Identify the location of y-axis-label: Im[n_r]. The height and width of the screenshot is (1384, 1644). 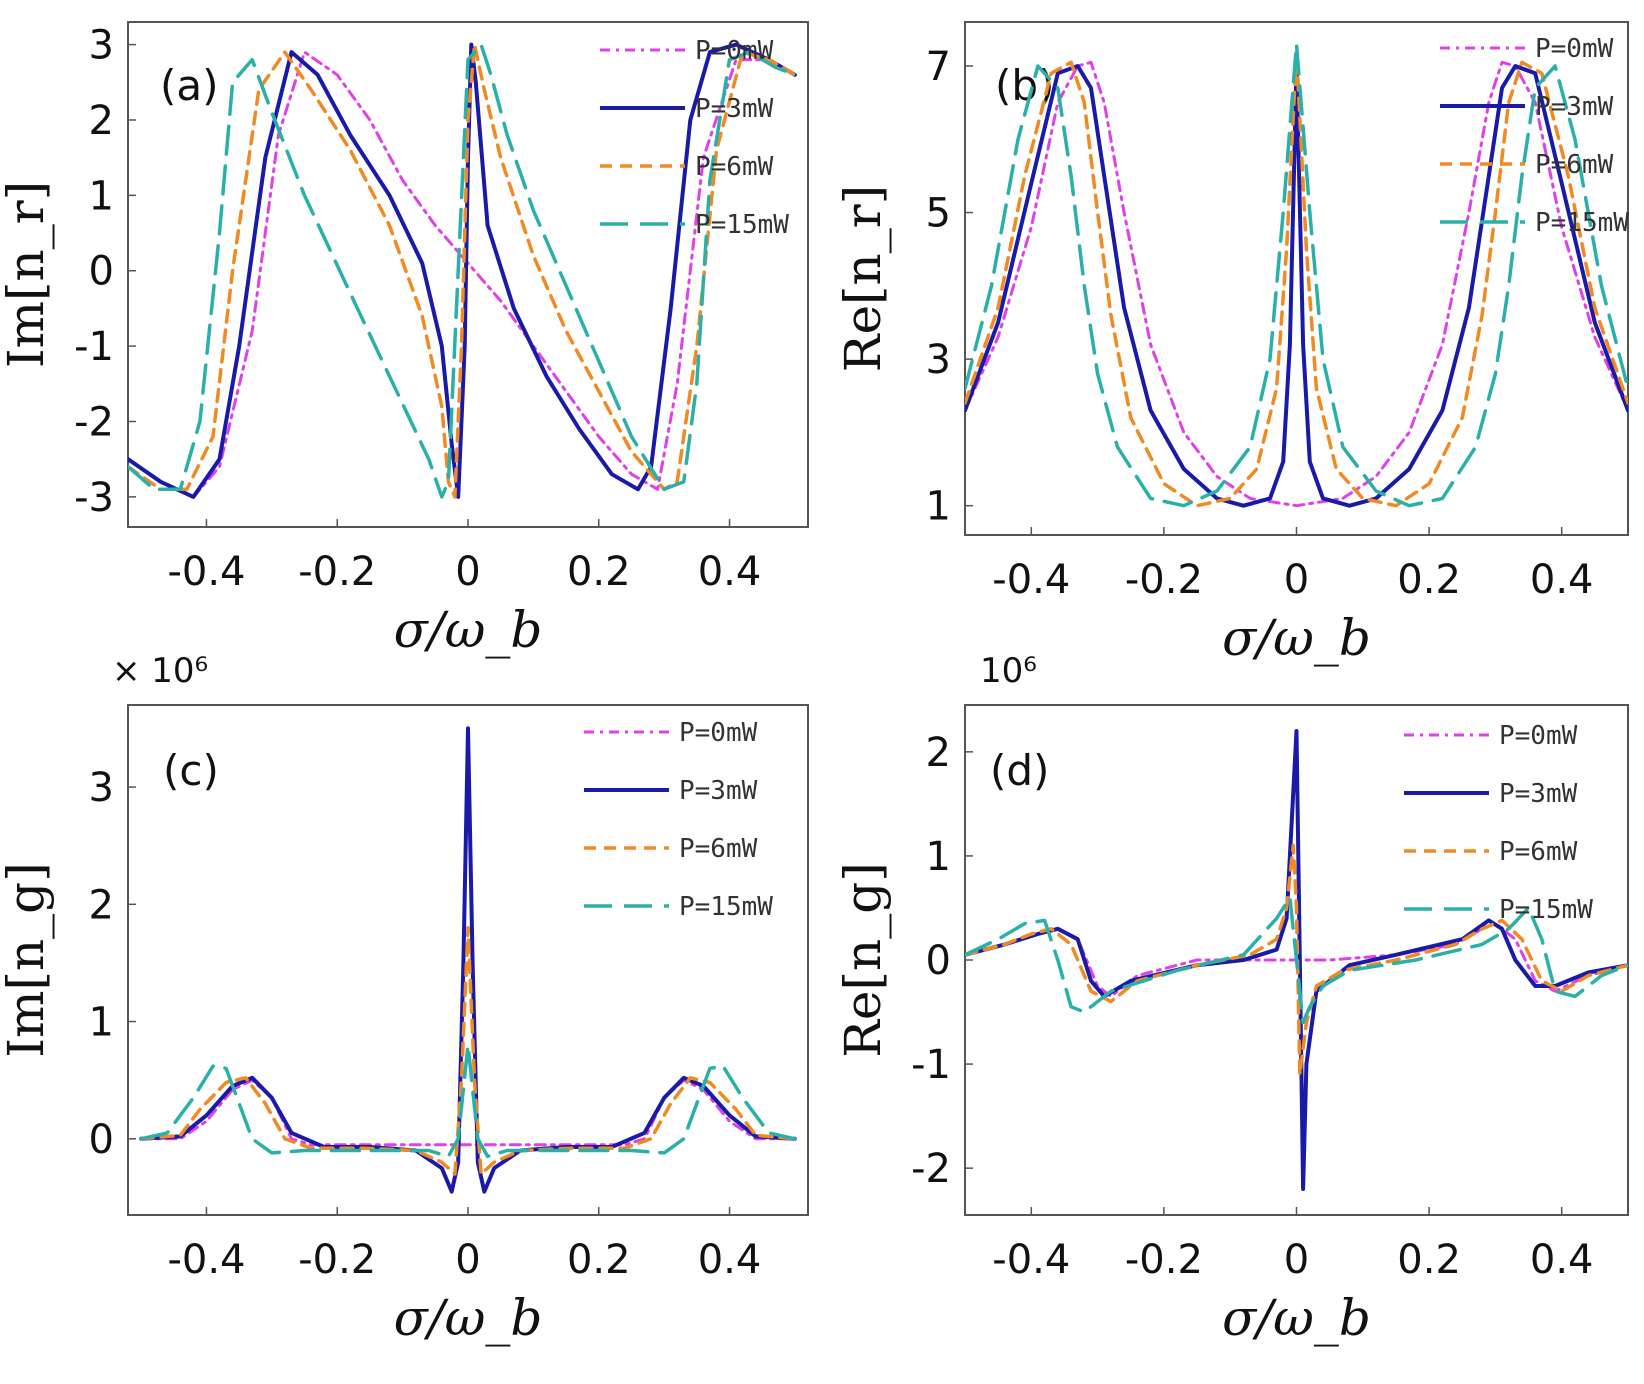
(27, 274).